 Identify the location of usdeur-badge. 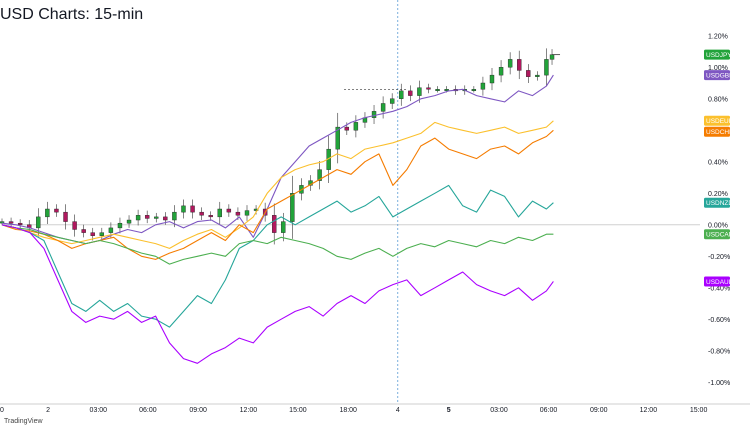
(717, 120).